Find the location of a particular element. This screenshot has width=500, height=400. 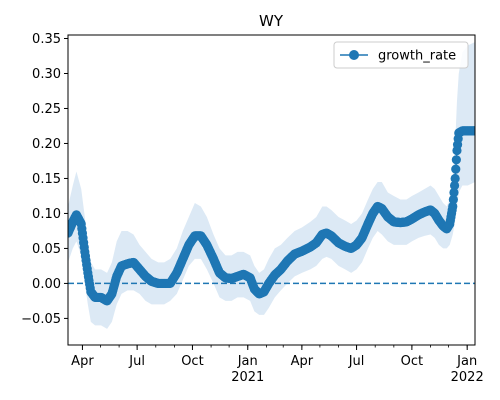

y-tick-label: 0.05 is located at coordinates (46, 249).